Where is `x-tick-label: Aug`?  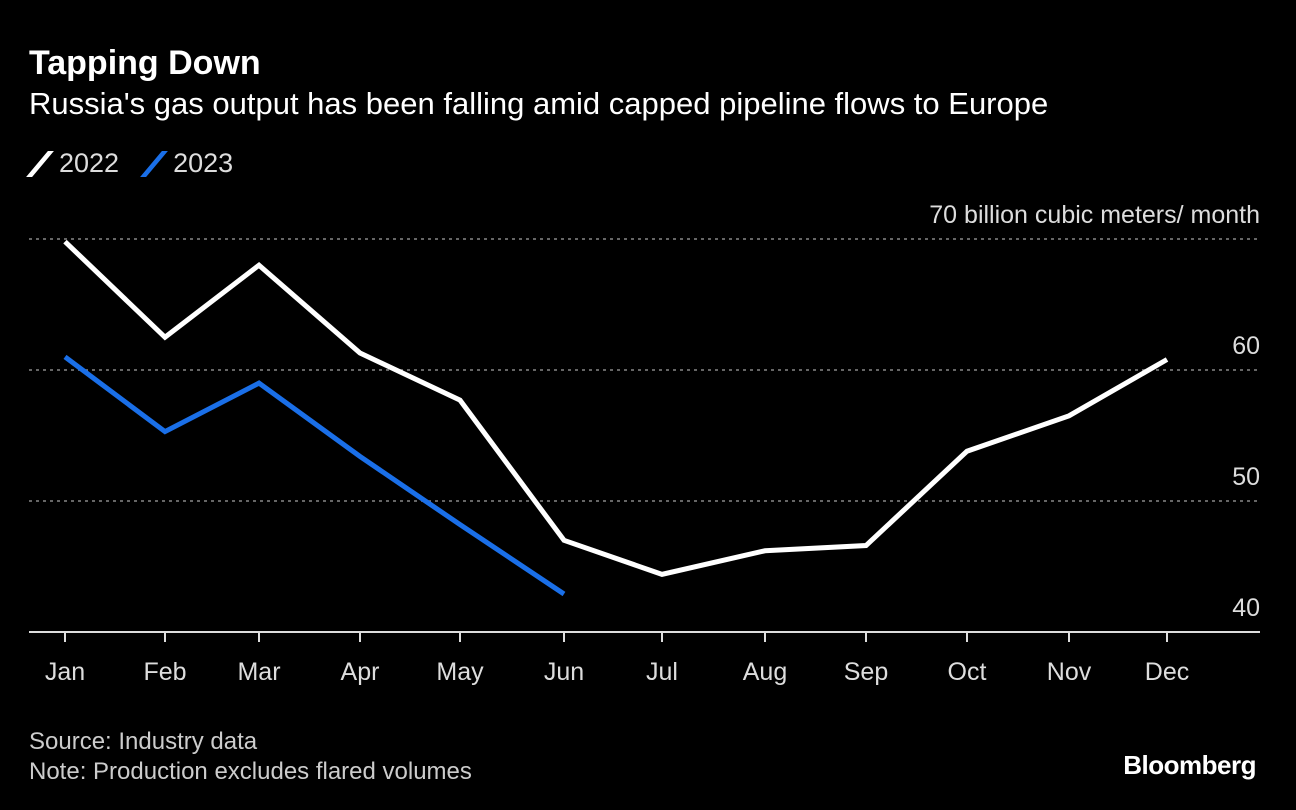 x-tick-label: Aug is located at coordinates (765, 672).